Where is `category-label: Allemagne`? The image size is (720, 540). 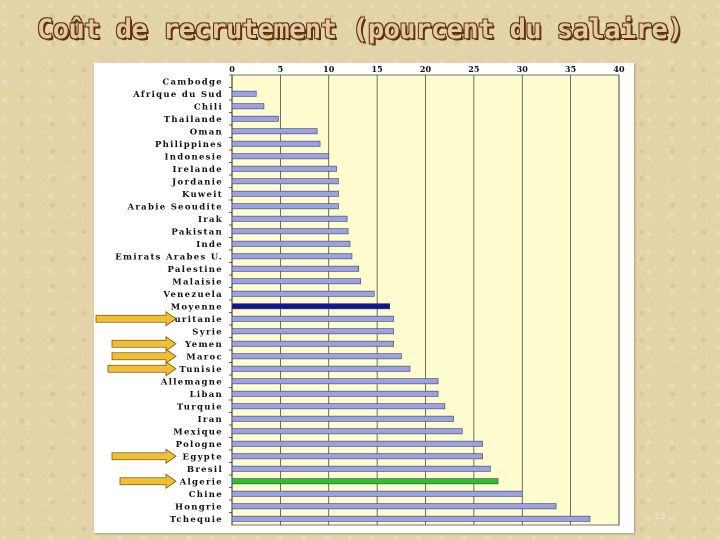 category-label: Allemagne is located at coordinates (191, 382).